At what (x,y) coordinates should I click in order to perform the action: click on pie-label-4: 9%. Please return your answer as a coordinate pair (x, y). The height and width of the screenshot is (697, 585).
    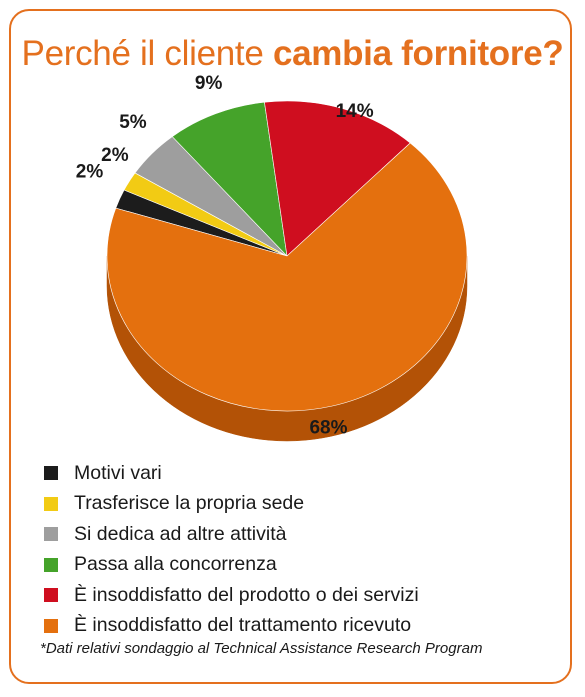
    Looking at the image, I should click on (209, 83).